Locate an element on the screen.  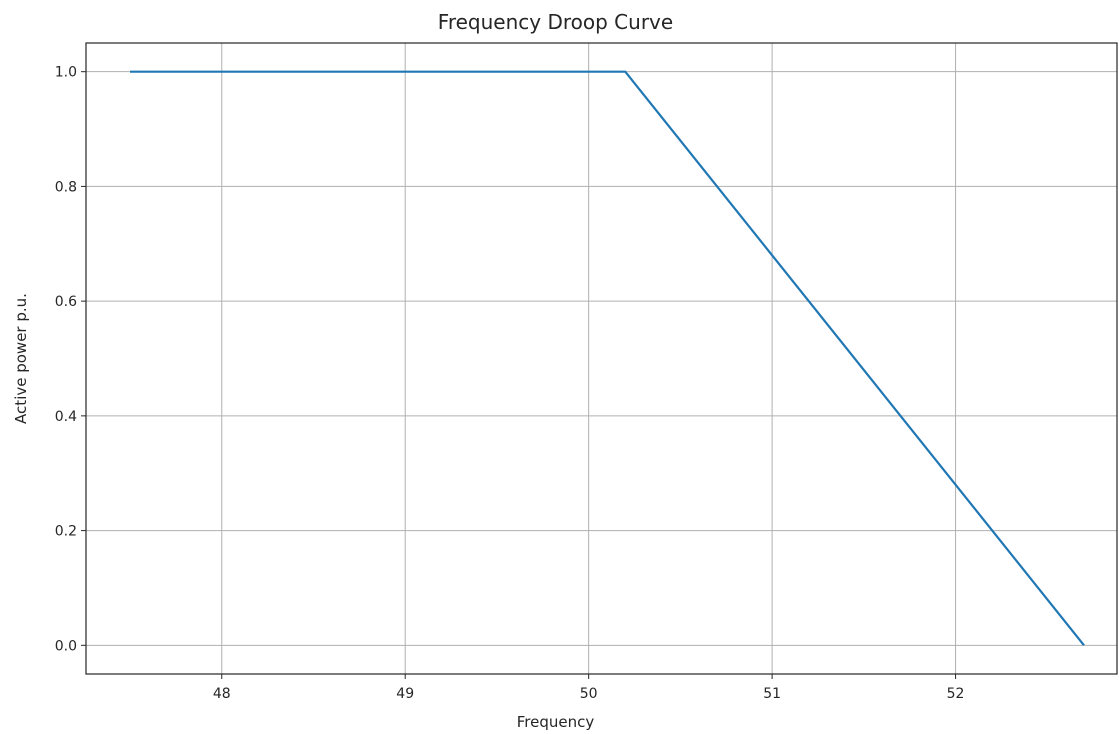
x-tick-label: 52 is located at coordinates (956, 694).